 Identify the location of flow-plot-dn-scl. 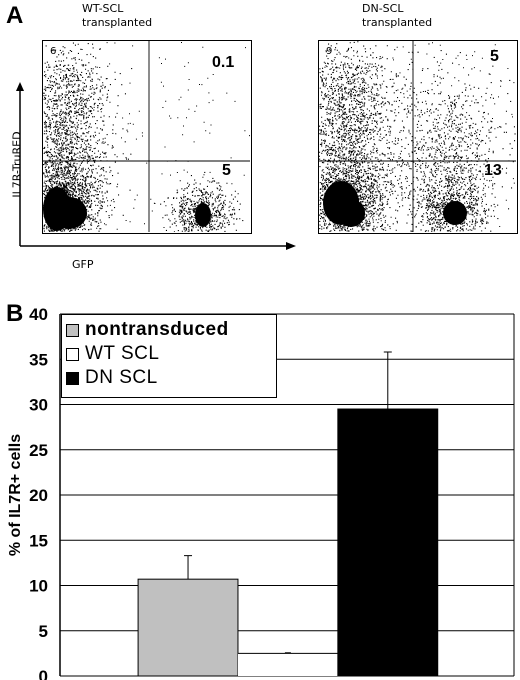
(418, 137).